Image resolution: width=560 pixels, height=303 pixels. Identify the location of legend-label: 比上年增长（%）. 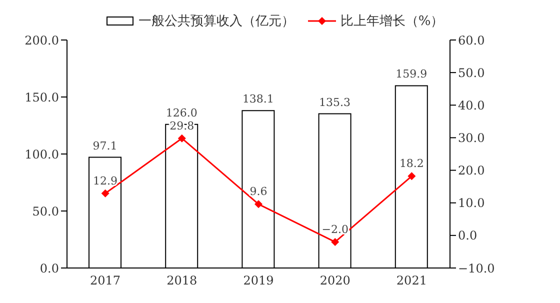
(392, 21).